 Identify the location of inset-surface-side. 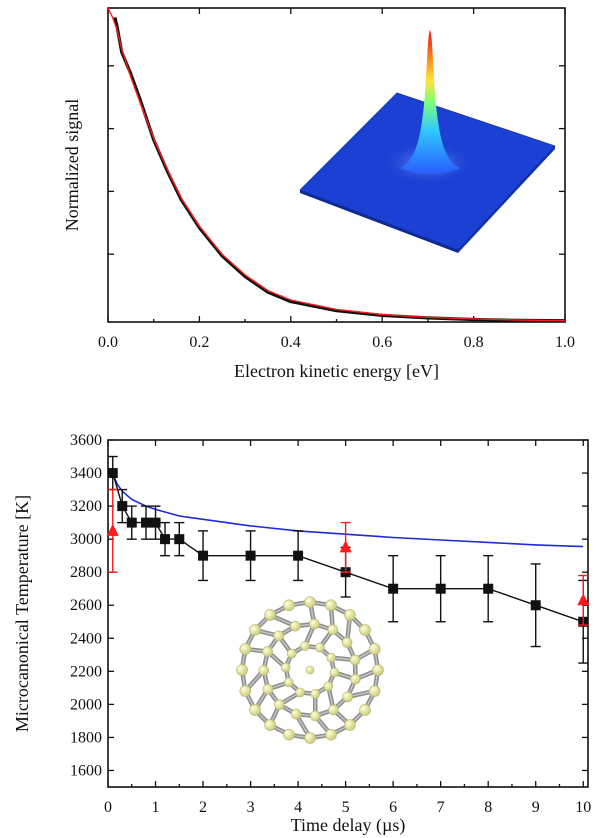
(506, 199).